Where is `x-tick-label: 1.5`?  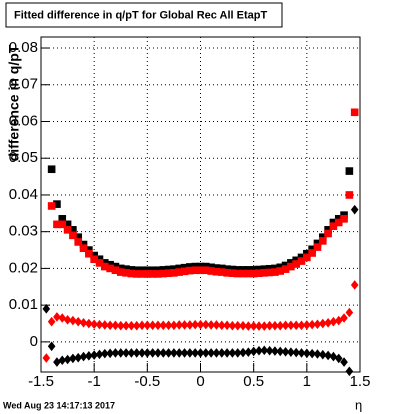 x-tick-label: 1.5 is located at coordinates (360, 381).